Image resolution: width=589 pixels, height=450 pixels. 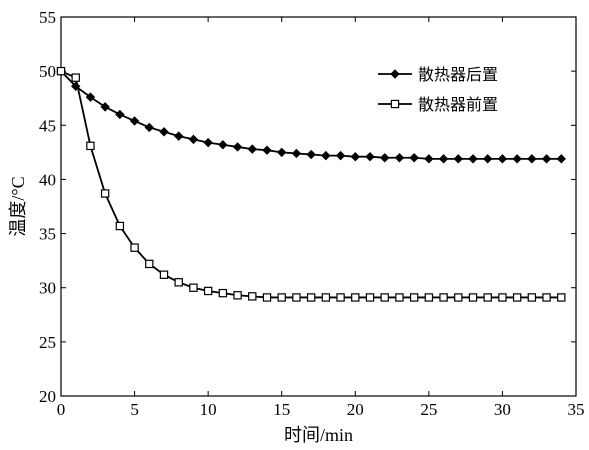 I want to click on legend-item: 散热器前置, so click(x=438, y=104).